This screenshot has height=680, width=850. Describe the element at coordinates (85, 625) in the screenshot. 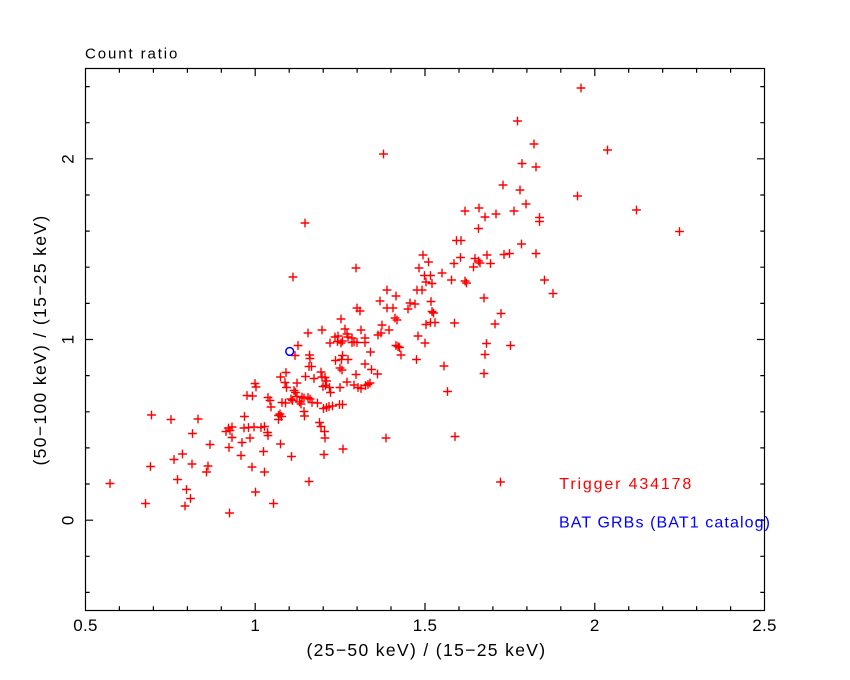

I see `svg-text: 0.5` at that location.